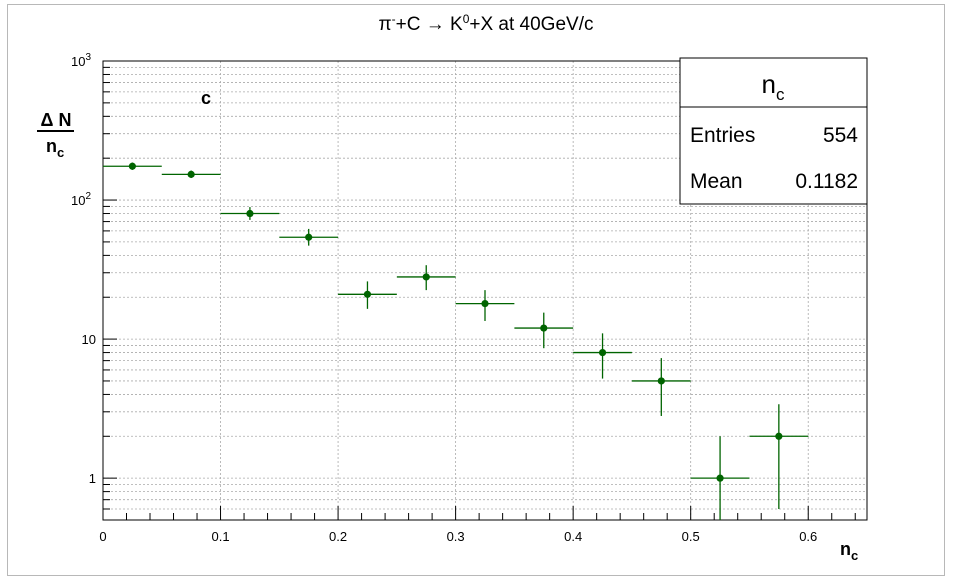 The height and width of the screenshot is (581, 953). Describe the element at coordinates (691, 536) in the screenshot. I see `x-tick-label: 0.5` at that location.